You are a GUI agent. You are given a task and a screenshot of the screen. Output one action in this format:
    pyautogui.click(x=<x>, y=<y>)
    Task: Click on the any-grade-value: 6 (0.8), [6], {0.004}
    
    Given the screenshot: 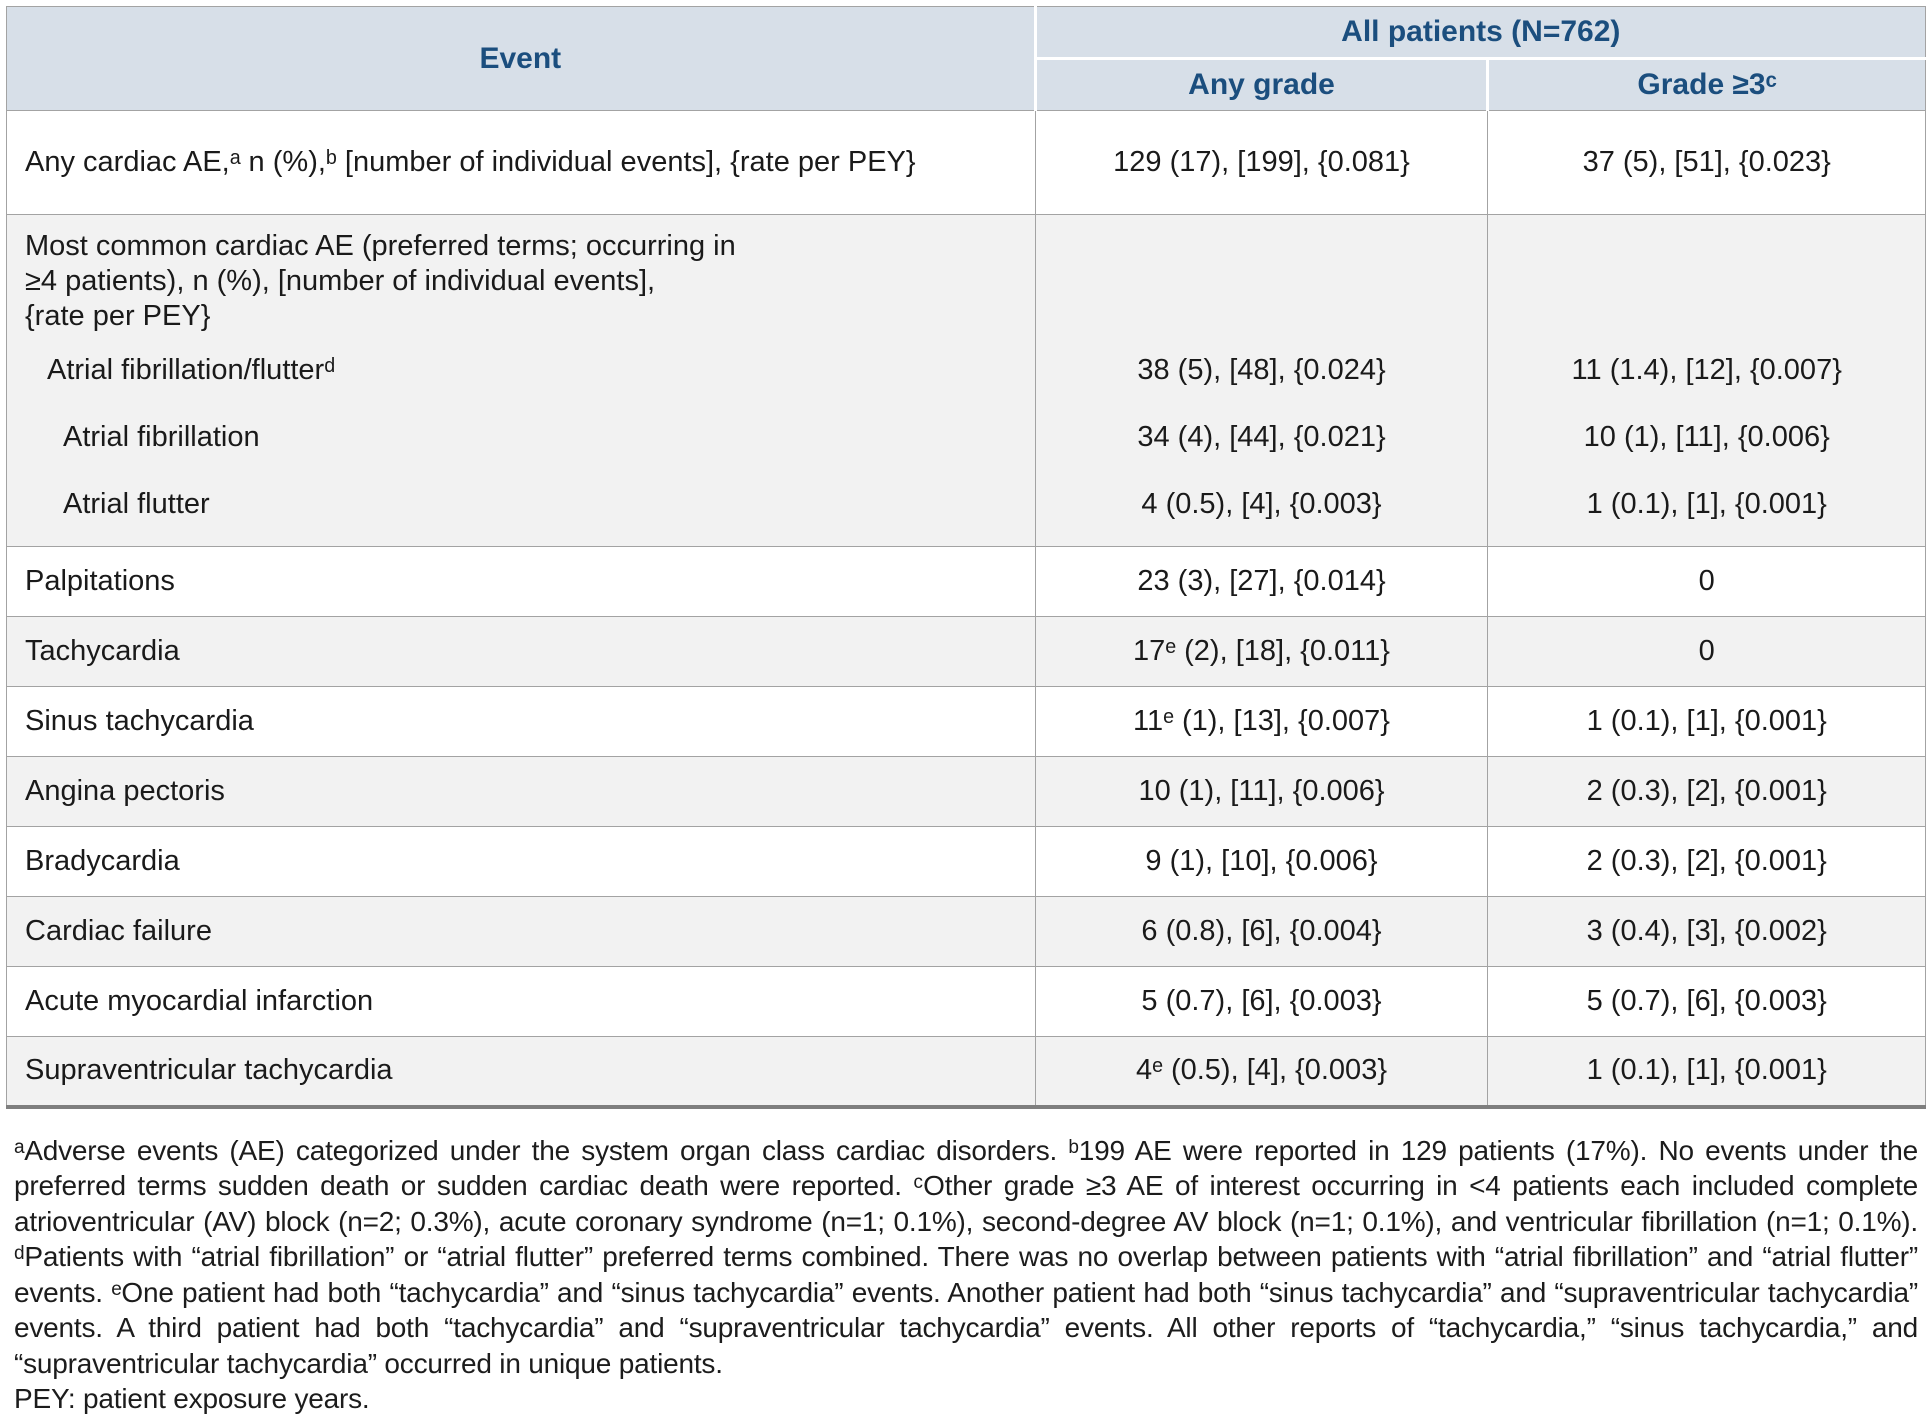 What is the action you would take?
    pyautogui.click(x=1261, y=931)
    